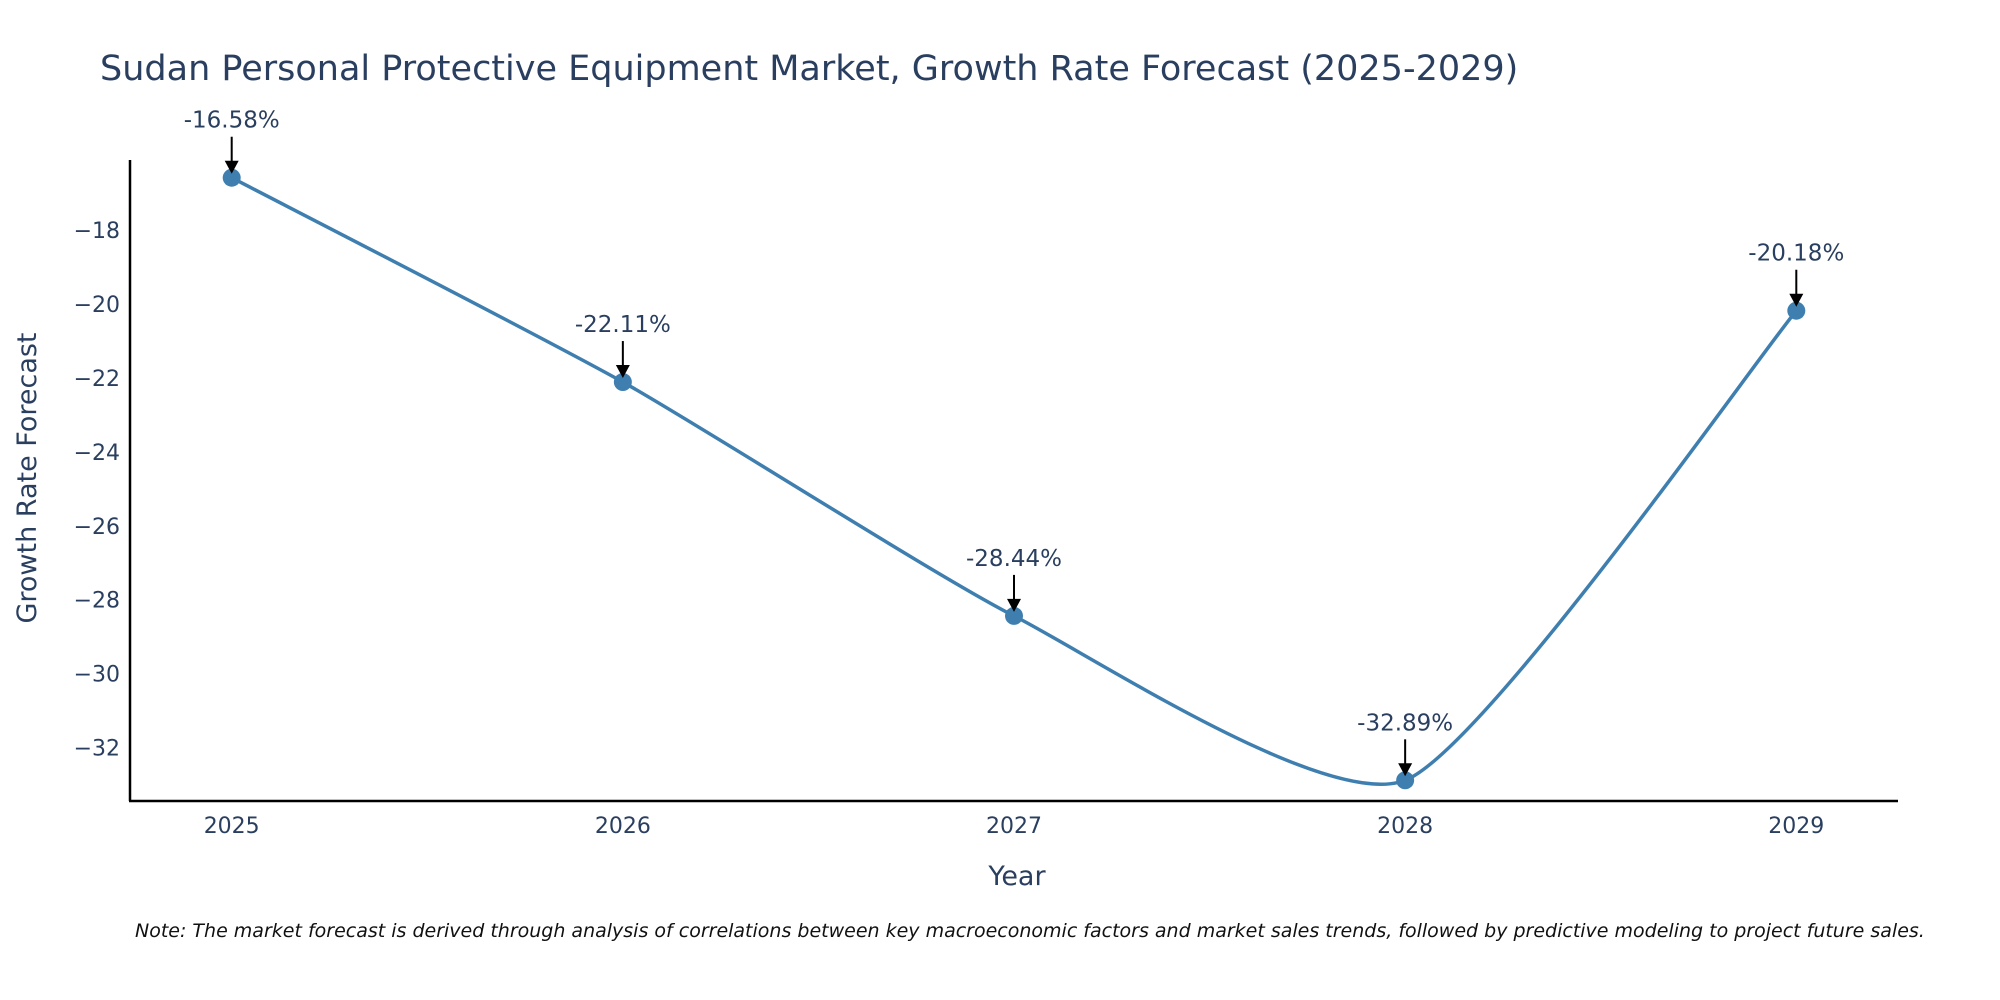 The width and height of the screenshot is (2000, 1000). Describe the element at coordinates (97, 453) in the screenshot. I see `y-tick-label: −24` at that location.